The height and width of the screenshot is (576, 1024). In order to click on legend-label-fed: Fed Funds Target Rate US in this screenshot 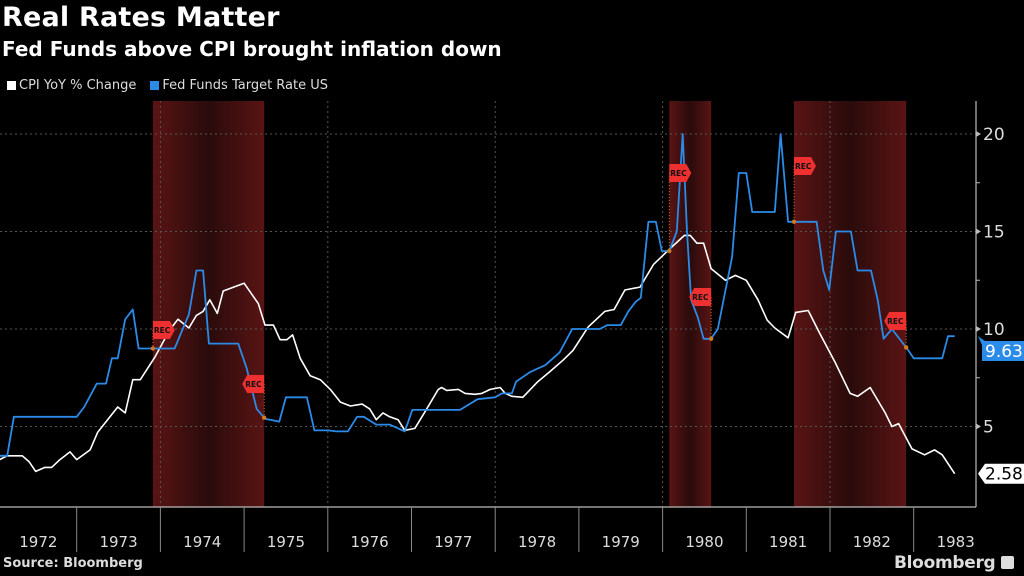, I will do `click(245, 85)`.